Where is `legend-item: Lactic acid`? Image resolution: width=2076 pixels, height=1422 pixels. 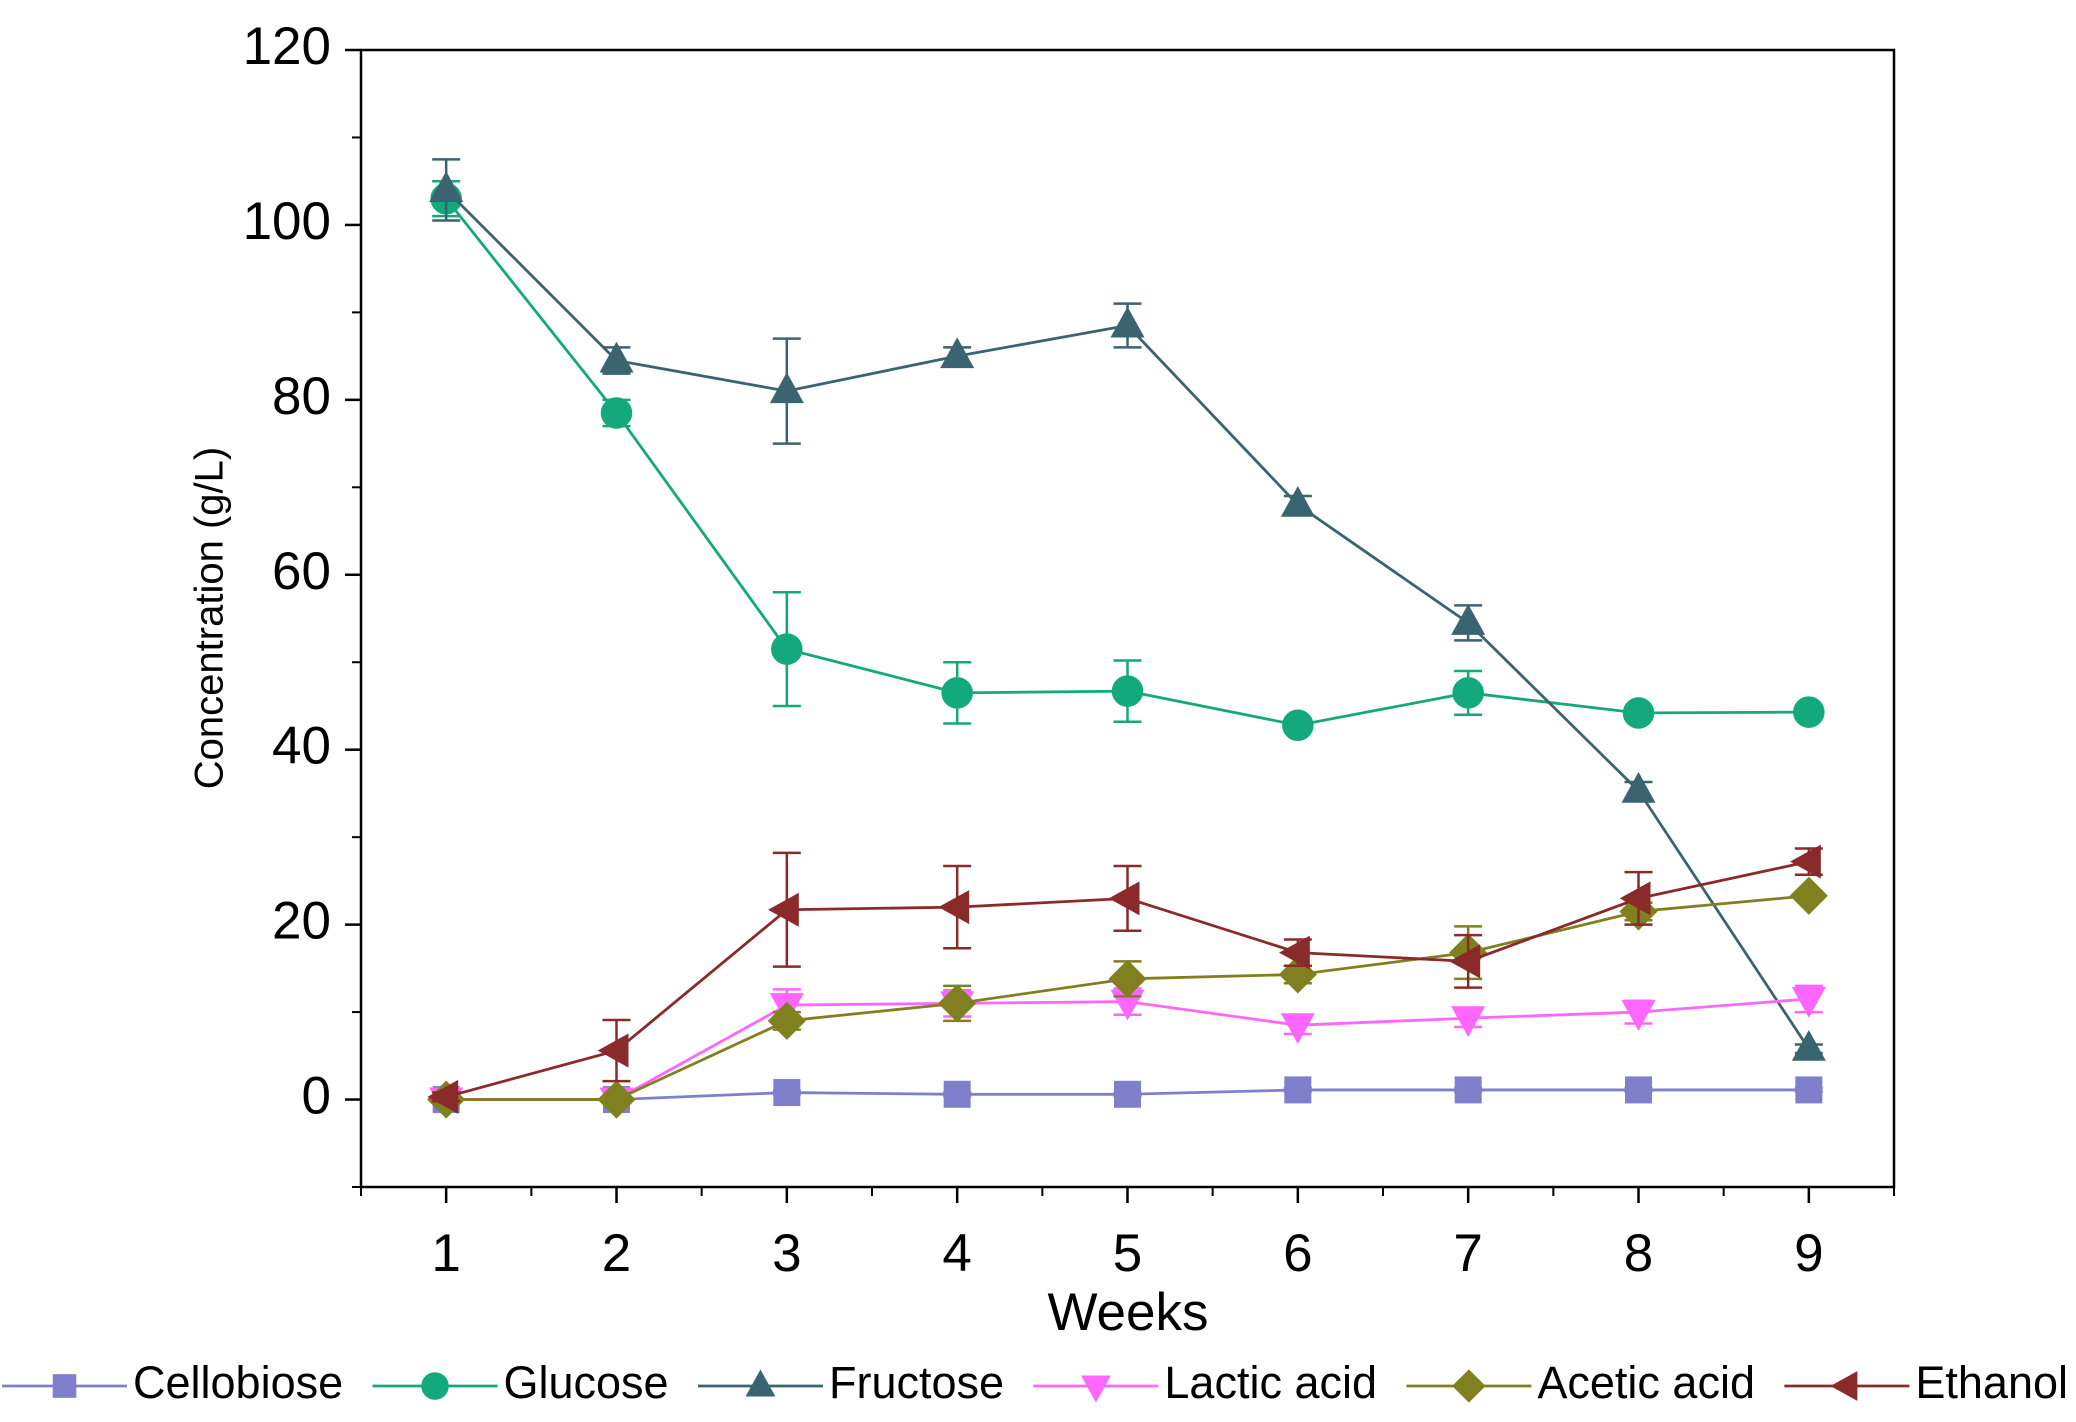
legend-item: Lactic acid is located at coordinates (1205, 1382).